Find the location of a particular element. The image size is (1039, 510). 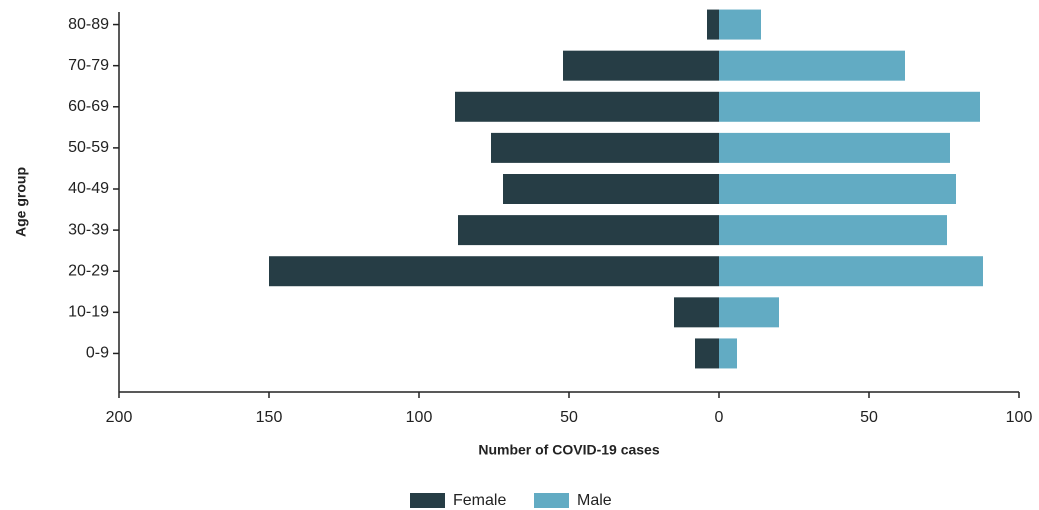

legend-label: Male is located at coordinates (594, 500).